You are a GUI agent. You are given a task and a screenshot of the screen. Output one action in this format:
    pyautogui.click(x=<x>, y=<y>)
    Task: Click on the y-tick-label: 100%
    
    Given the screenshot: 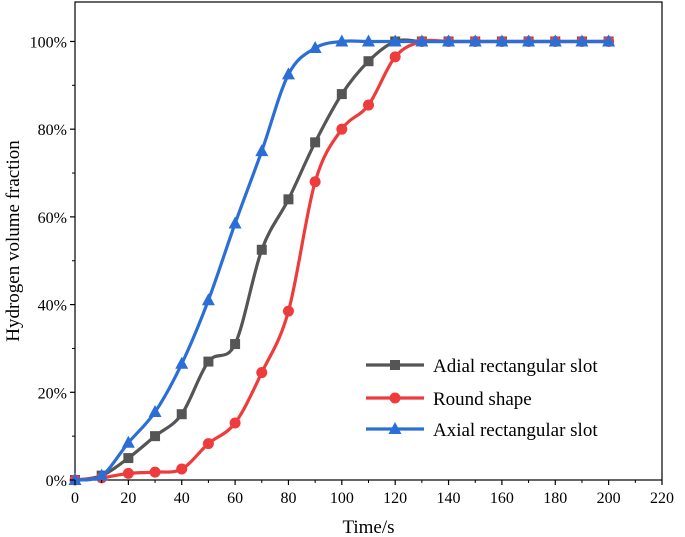 What is the action you would take?
    pyautogui.click(x=48, y=42)
    